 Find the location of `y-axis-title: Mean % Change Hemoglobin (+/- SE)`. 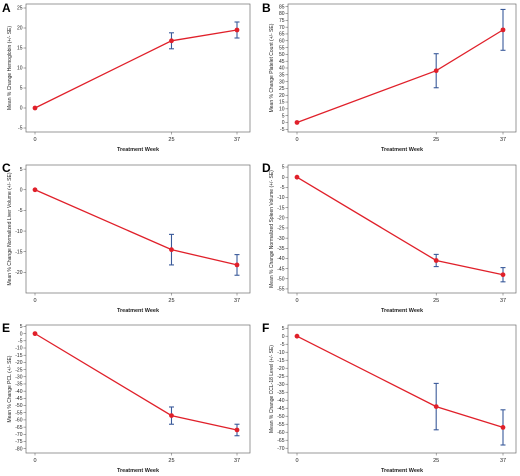

y-axis-title: Mean % Change Hemoglobin (+/- SE) is located at coordinates (10, 68).